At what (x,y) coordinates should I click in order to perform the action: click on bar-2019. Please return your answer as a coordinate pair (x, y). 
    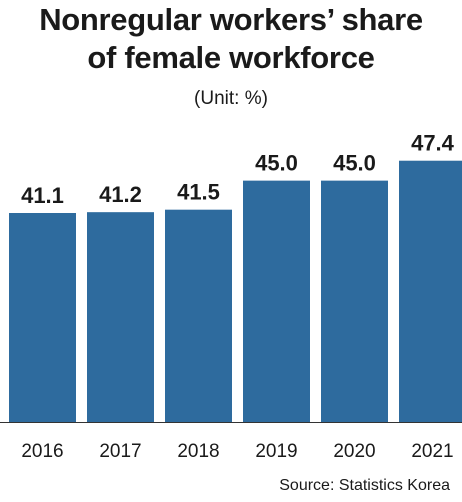
    Looking at the image, I should click on (276, 301).